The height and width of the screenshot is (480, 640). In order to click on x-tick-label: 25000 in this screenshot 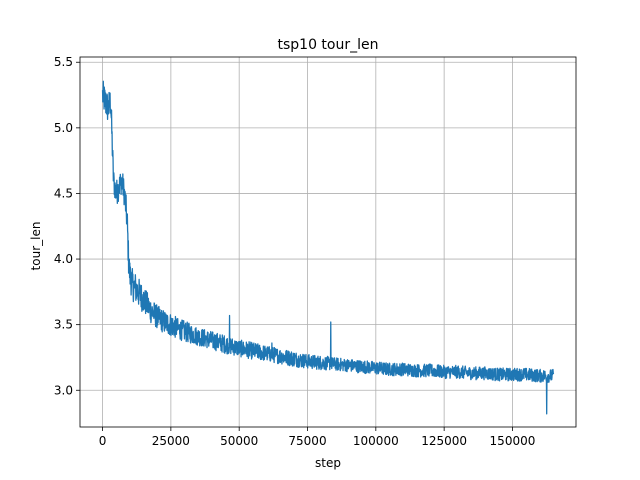, I will do `click(171, 441)`.